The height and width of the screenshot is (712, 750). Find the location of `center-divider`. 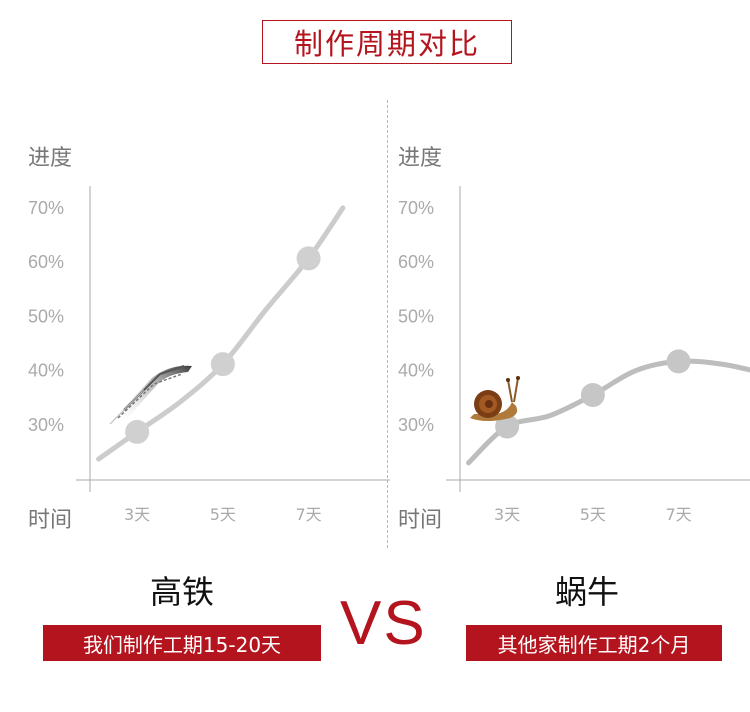

center-divider is located at coordinates (387, 324).